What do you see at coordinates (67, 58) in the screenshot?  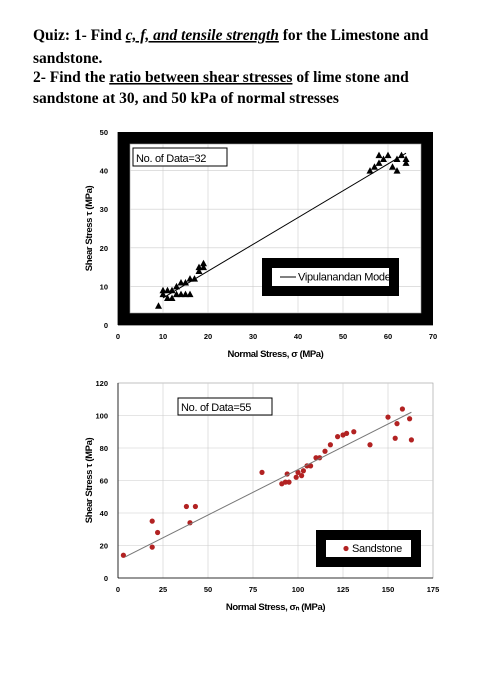 I see `quiz-line: sandstone.` at bounding box center [67, 58].